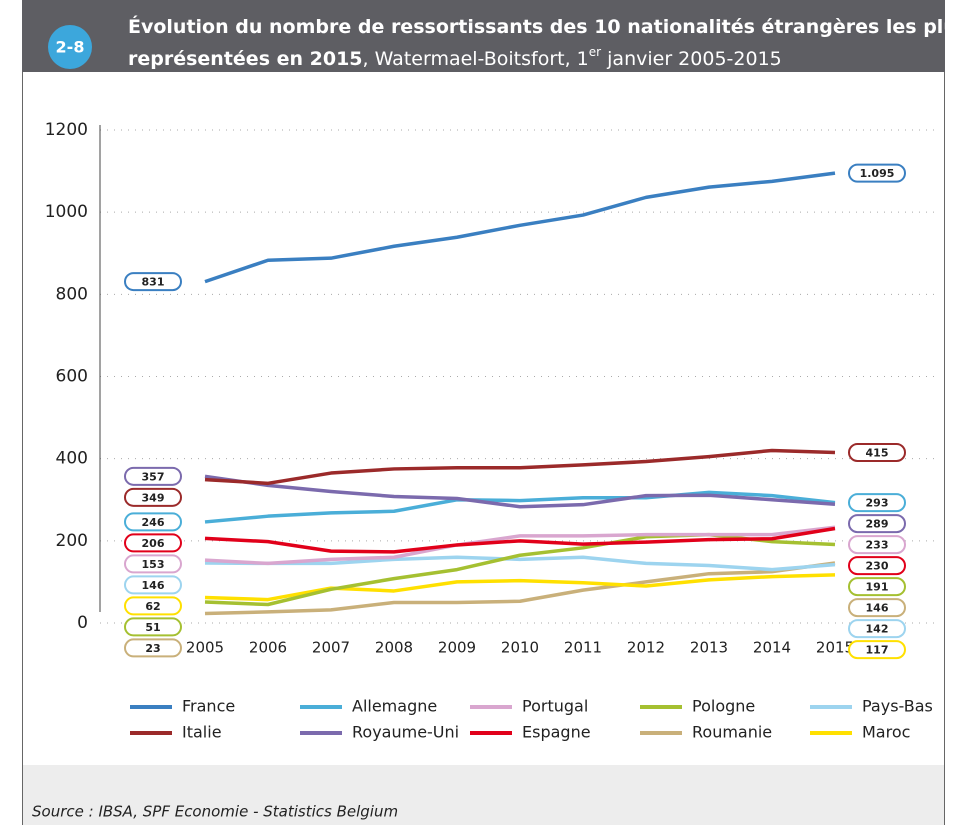 The image size is (967, 829). What do you see at coordinates (646, 648) in the screenshot?
I see `x-tick-label: 2012` at bounding box center [646, 648].